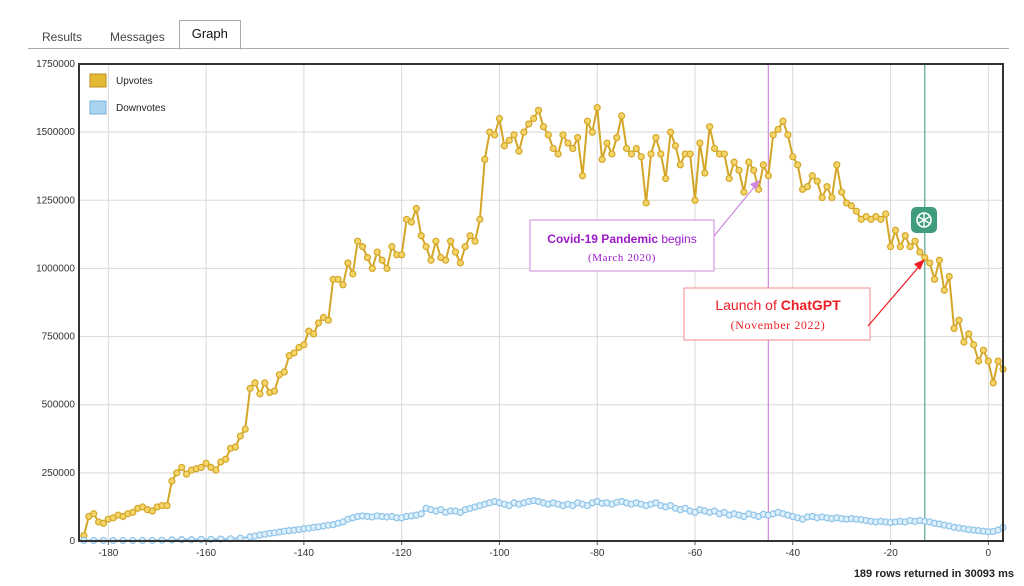 This screenshot has height=586, width=1024. I want to click on tab-results: Results, so click(62, 37).